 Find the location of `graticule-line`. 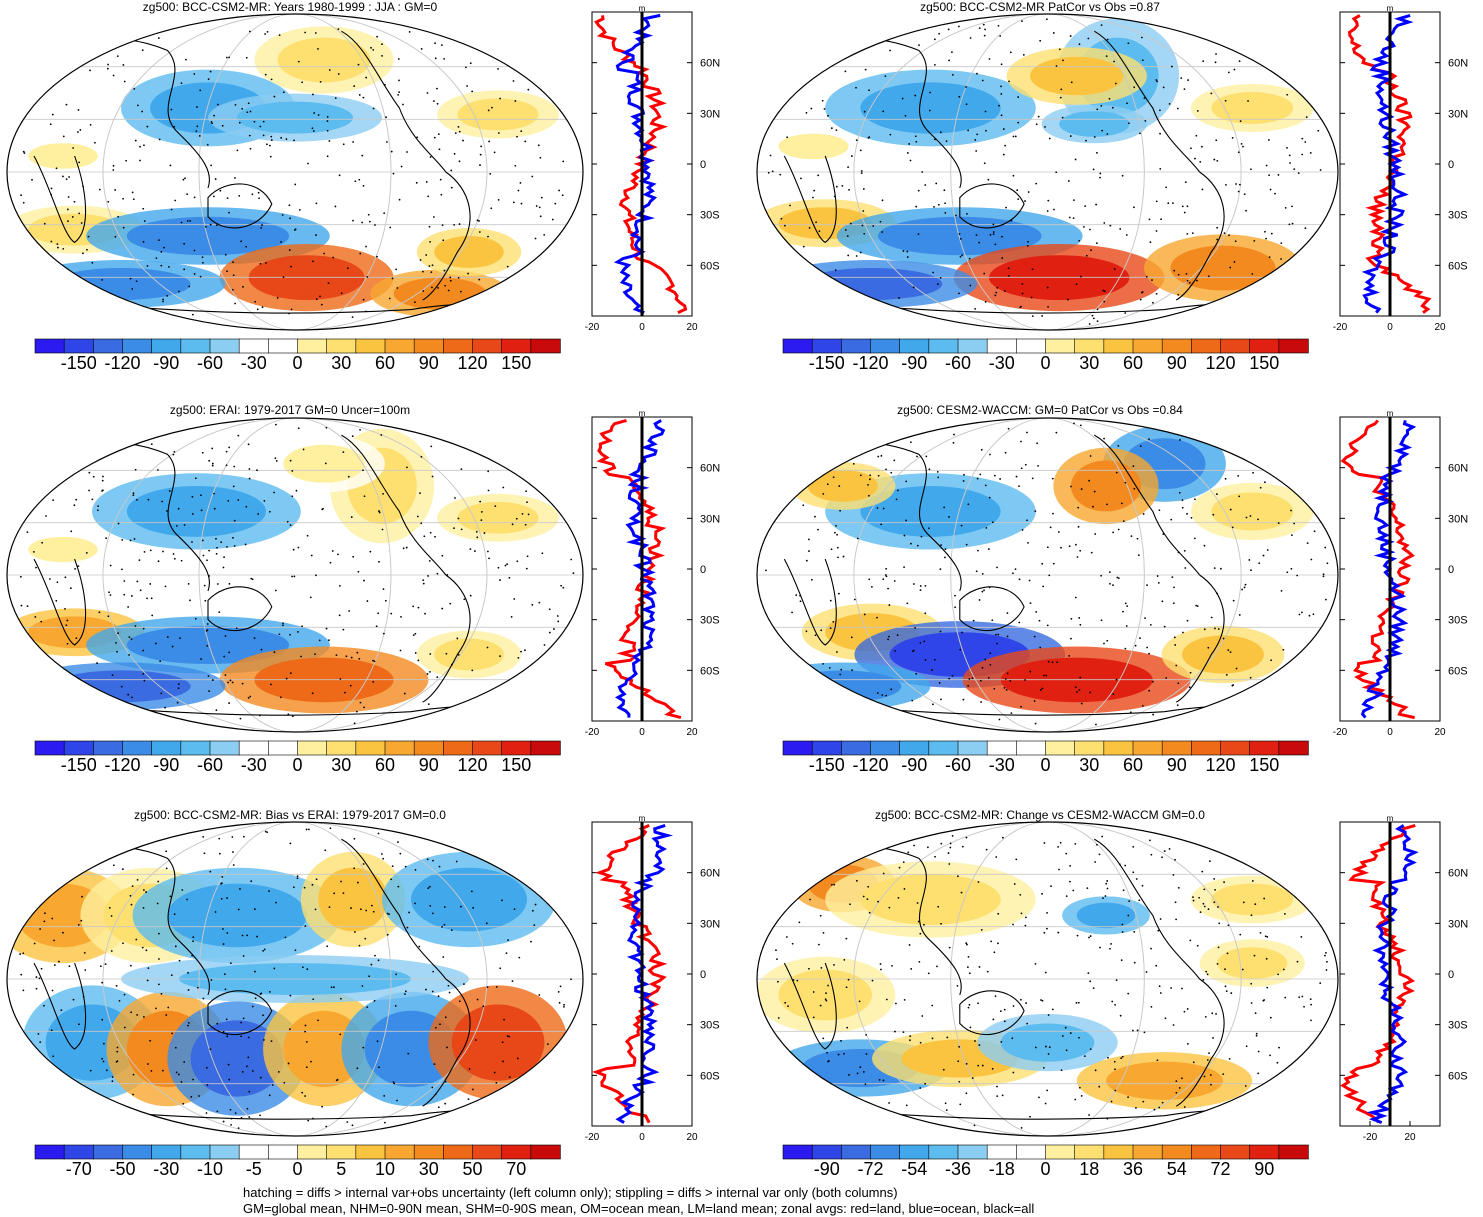

graticule-line is located at coordinates (1047, 979).